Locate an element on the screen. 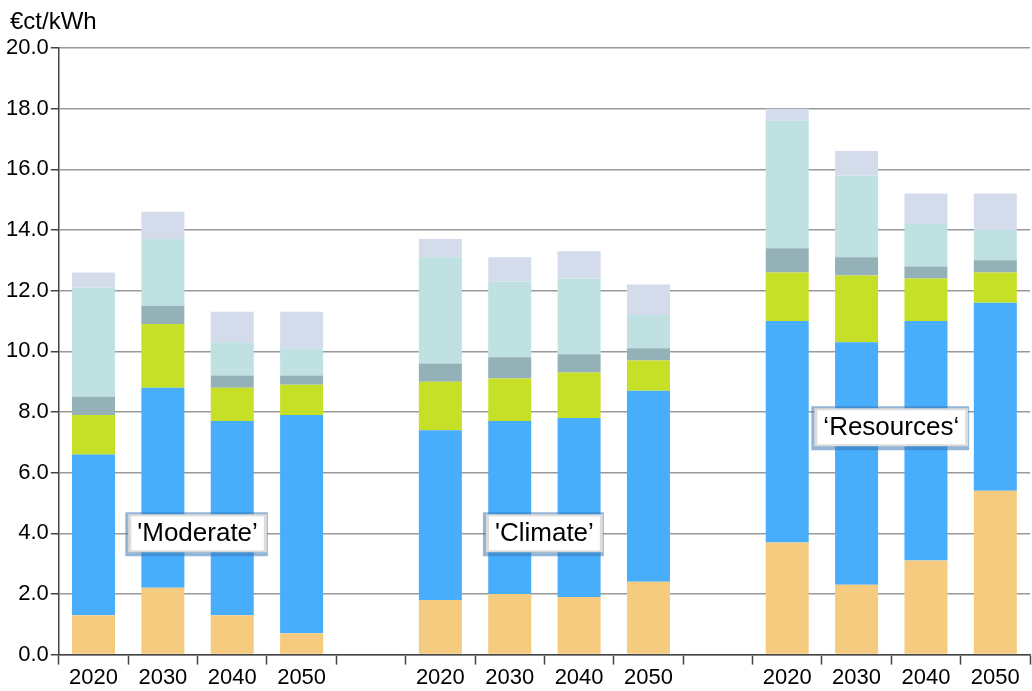  y-tick-label: 14.0 is located at coordinates (27, 229).